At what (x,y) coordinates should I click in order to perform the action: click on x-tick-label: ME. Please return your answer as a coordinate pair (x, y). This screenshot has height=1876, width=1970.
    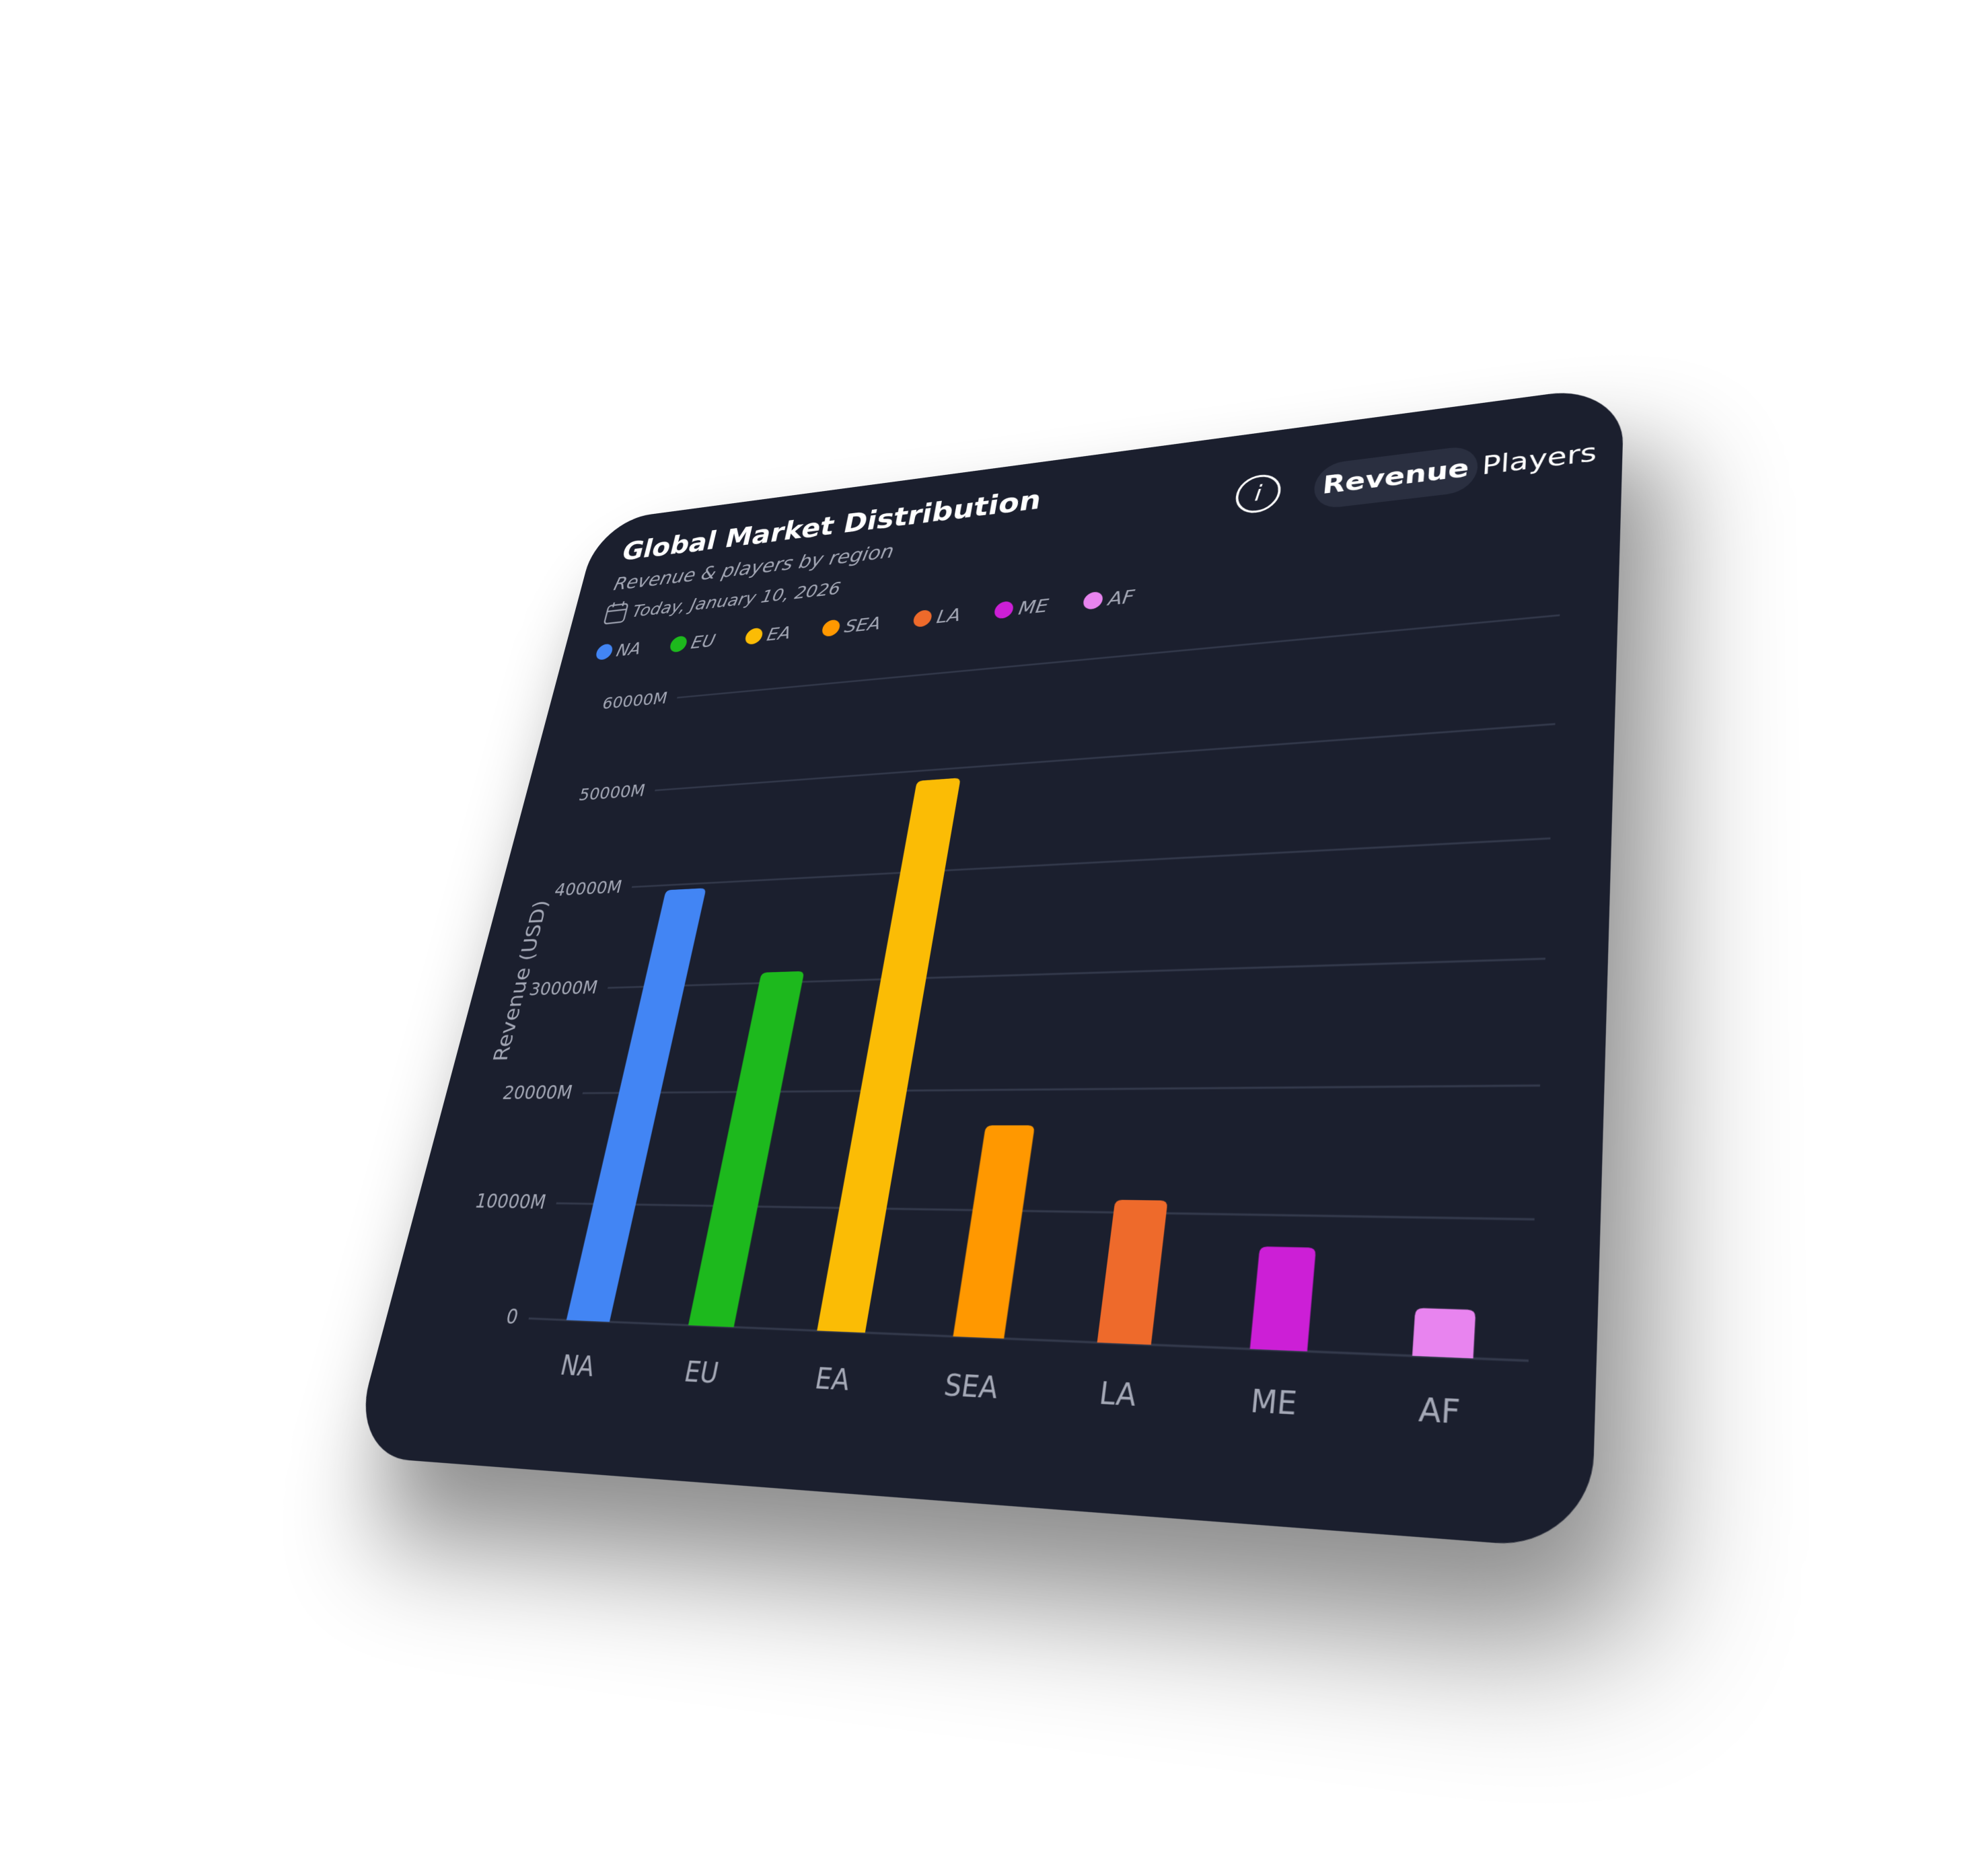
    Looking at the image, I should click on (1273, 1403).